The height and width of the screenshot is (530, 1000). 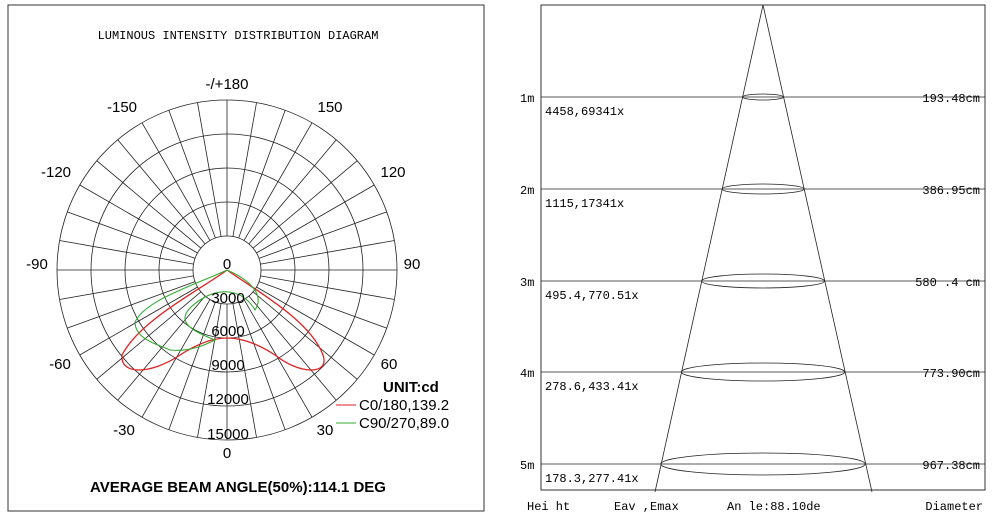 What do you see at coordinates (412, 264) in the screenshot?
I see `angle-label: 90` at bounding box center [412, 264].